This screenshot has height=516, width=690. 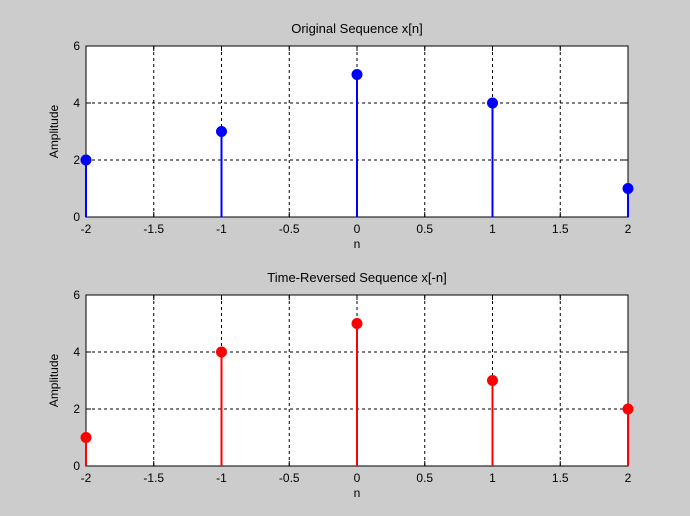 I want to click on chart-title: Original Sequence x[n], so click(x=357, y=28).